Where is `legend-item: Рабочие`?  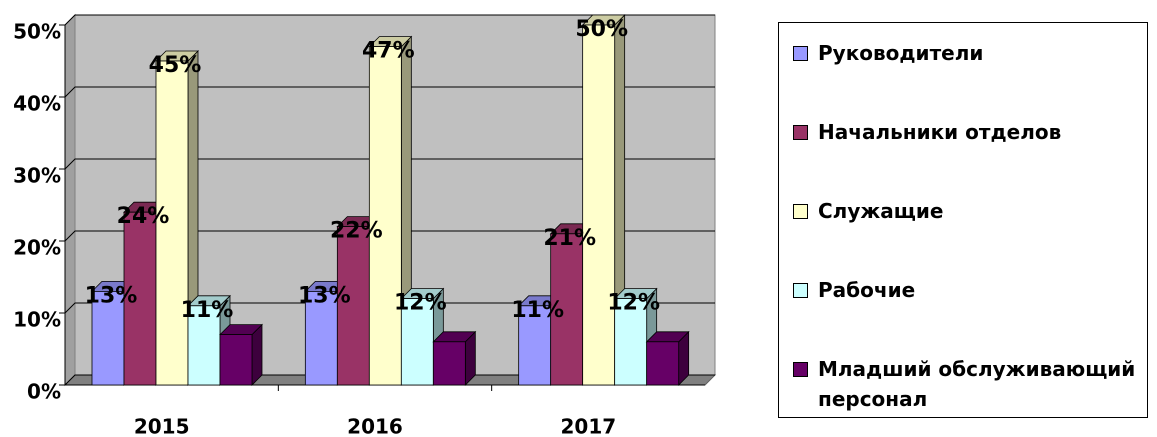
legend-item: Рабочие is located at coordinates (965, 290).